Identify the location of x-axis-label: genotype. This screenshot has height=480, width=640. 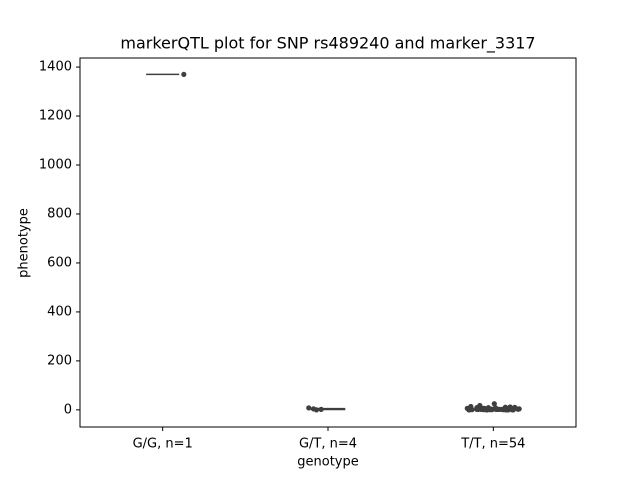
(327, 462).